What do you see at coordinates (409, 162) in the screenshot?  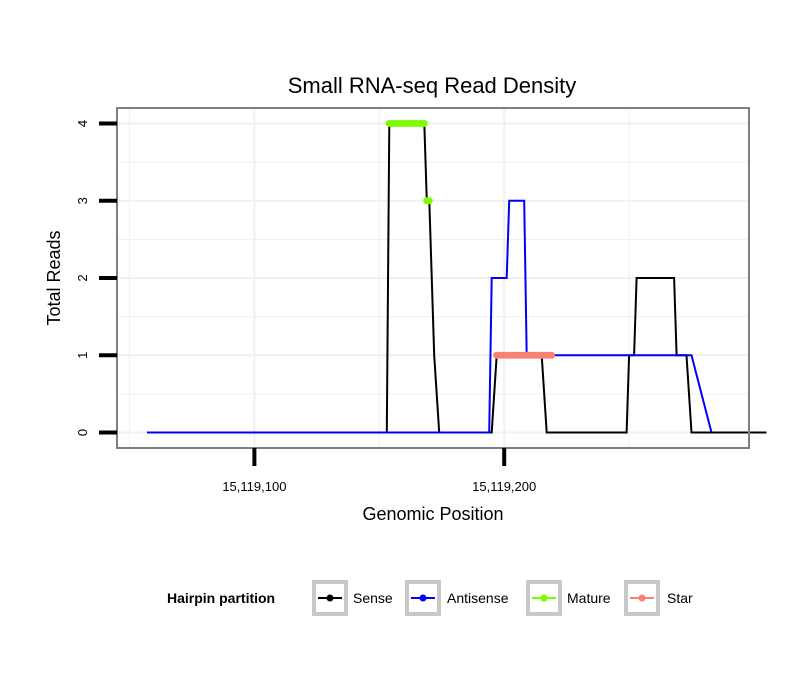 I see `series-mature` at bounding box center [409, 162].